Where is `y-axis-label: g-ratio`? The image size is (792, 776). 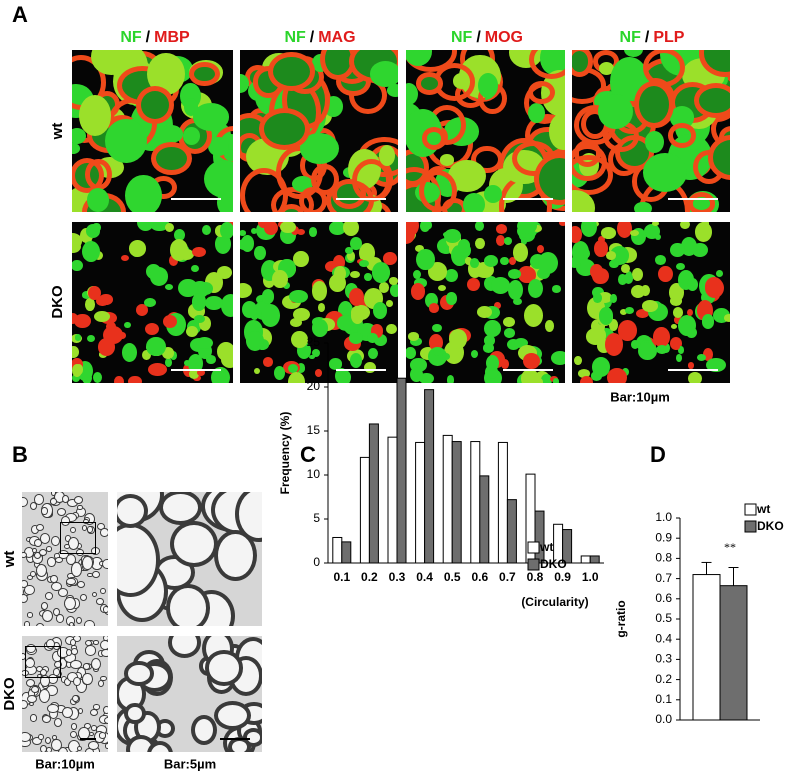 y-axis-label: g-ratio is located at coordinates (621, 618).